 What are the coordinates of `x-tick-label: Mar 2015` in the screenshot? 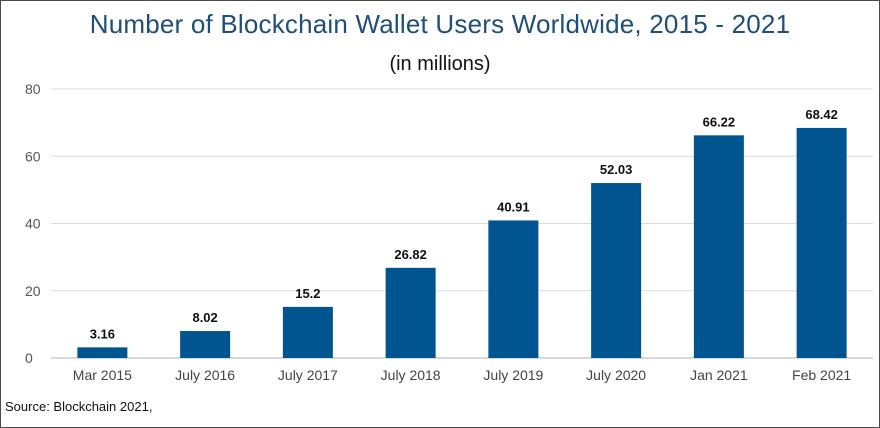 It's located at (102, 375).